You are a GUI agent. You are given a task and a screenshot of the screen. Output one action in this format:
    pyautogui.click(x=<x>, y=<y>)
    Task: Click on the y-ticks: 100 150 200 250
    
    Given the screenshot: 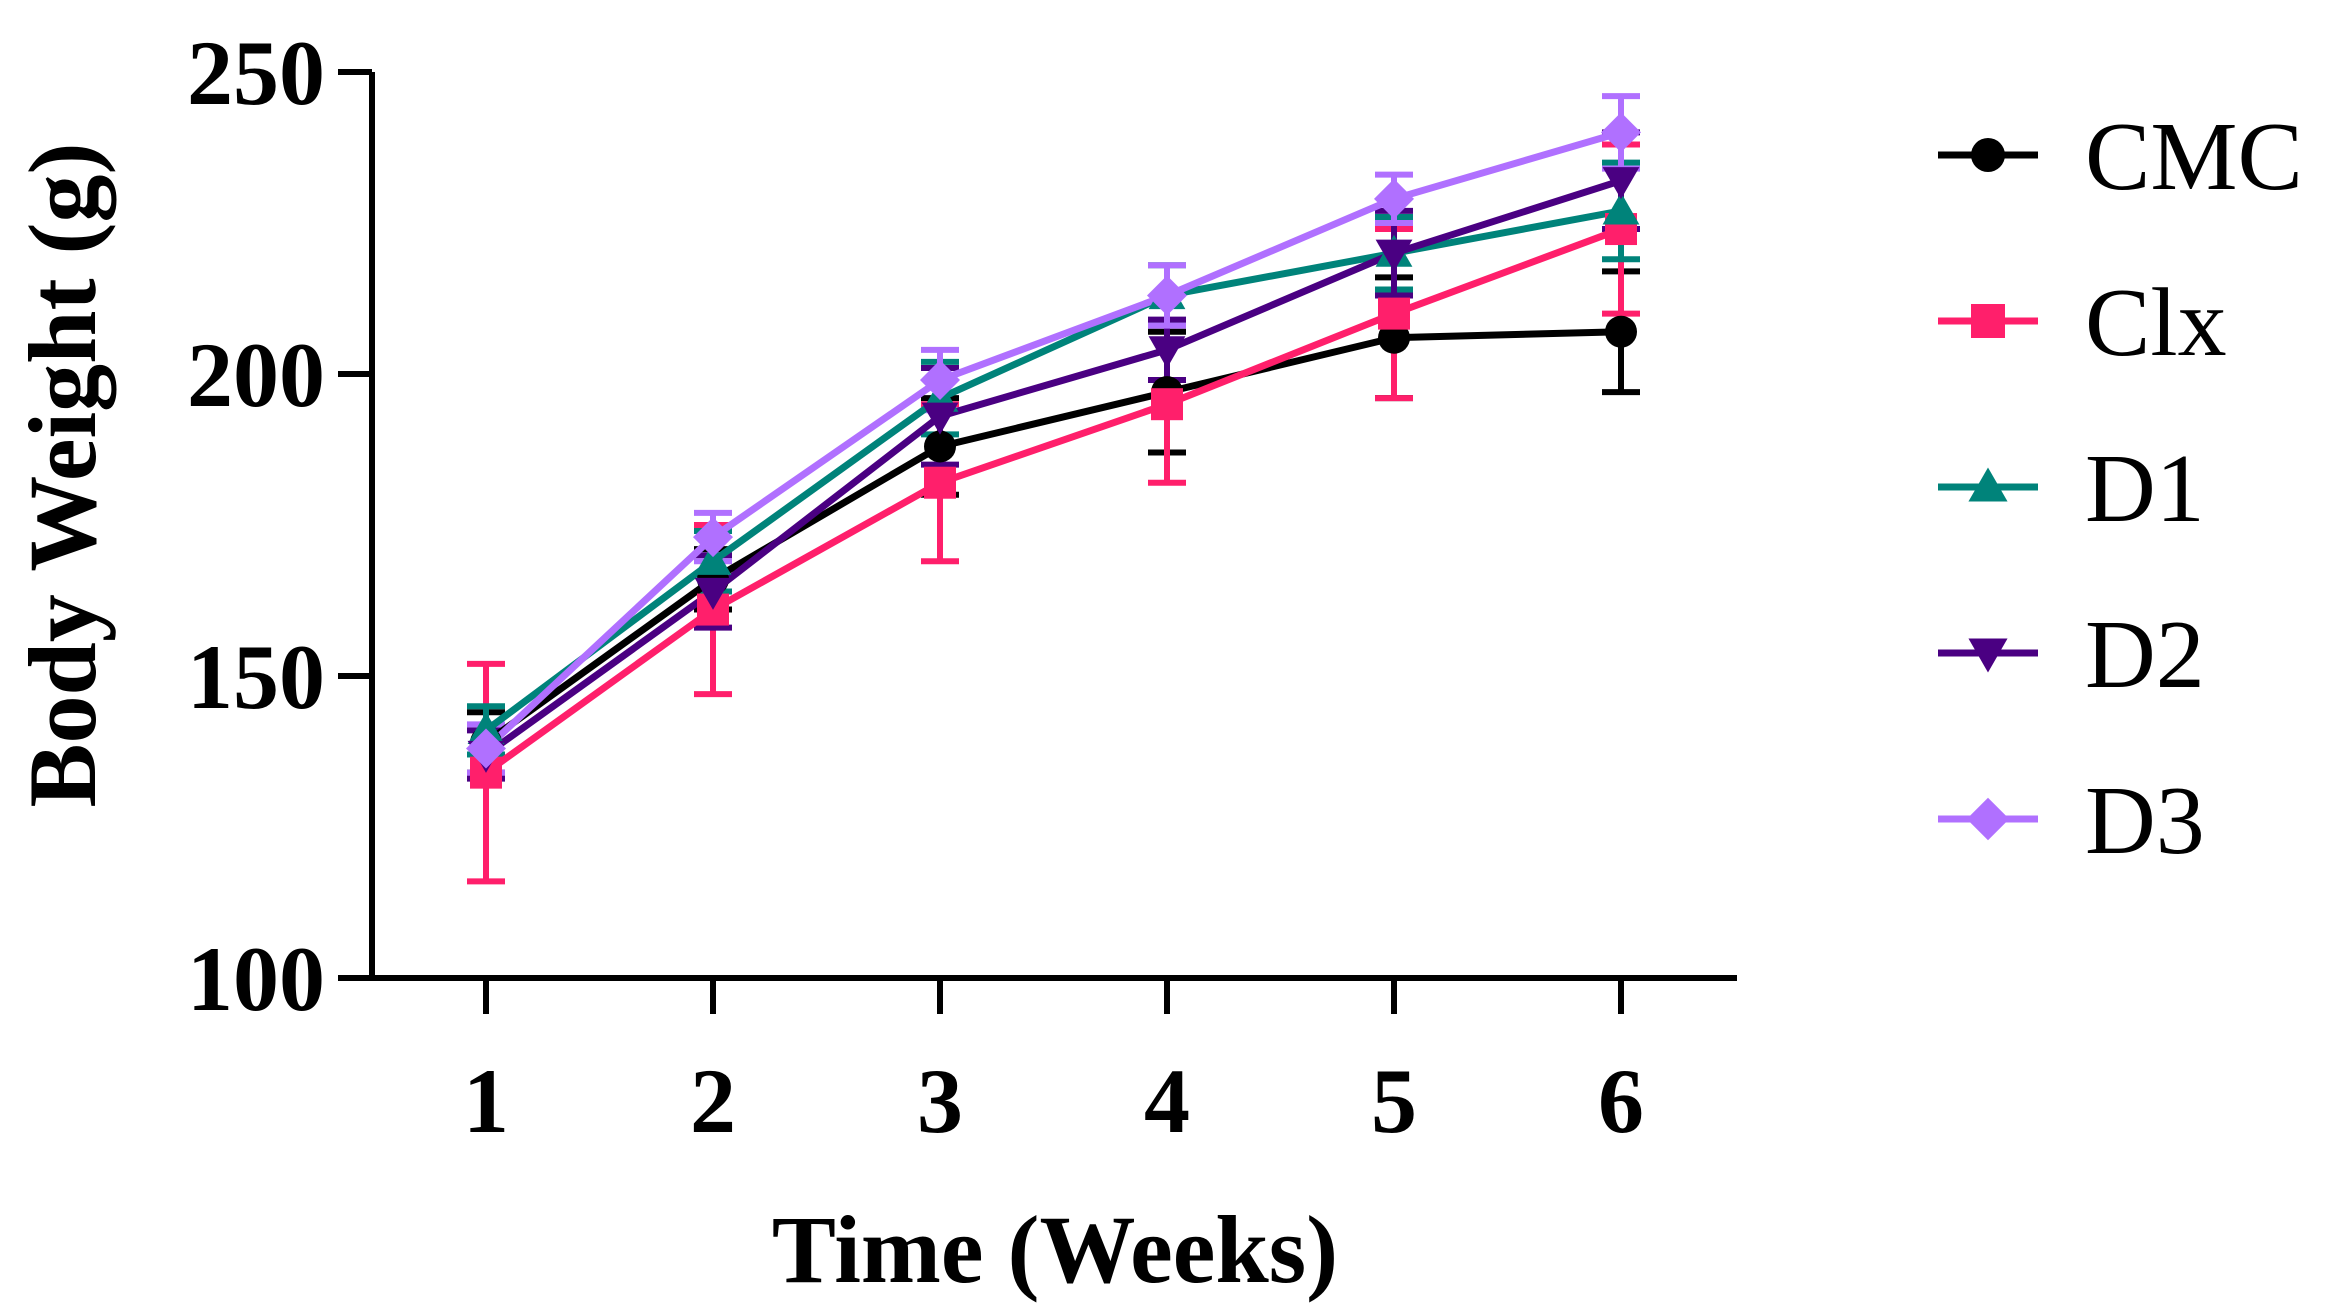 What is the action you would take?
    pyautogui.click(x=279, y=526)
    